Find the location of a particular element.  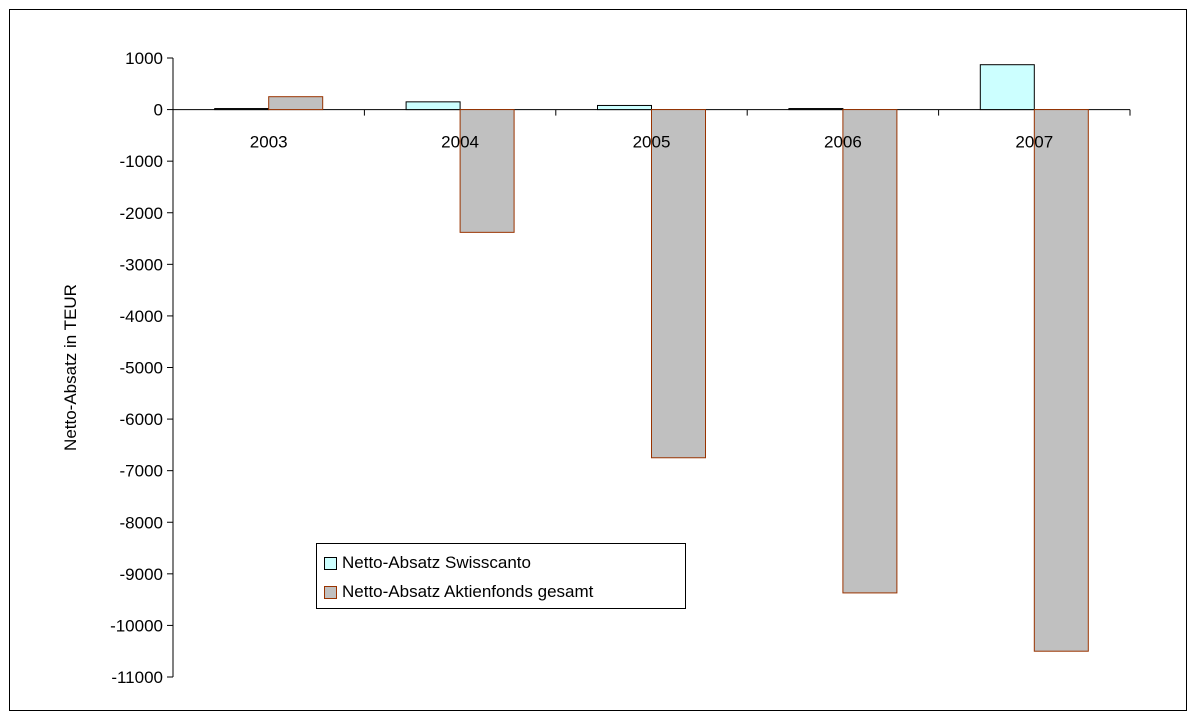

bar-aktienfonds-2007 is located at coordinates (1061, 380).